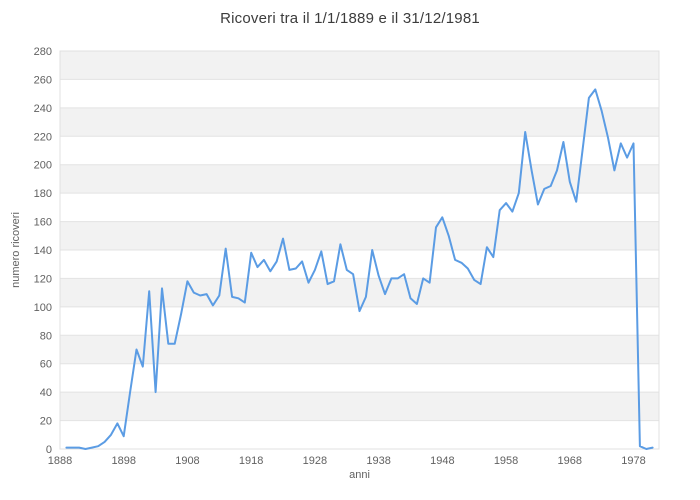 The height and width of the screenshot is (500, 700). What do you see at coordinates (123, 461) in the screenshot?
I see `x-tick-label: 1898` at bounding box center [123, 461].